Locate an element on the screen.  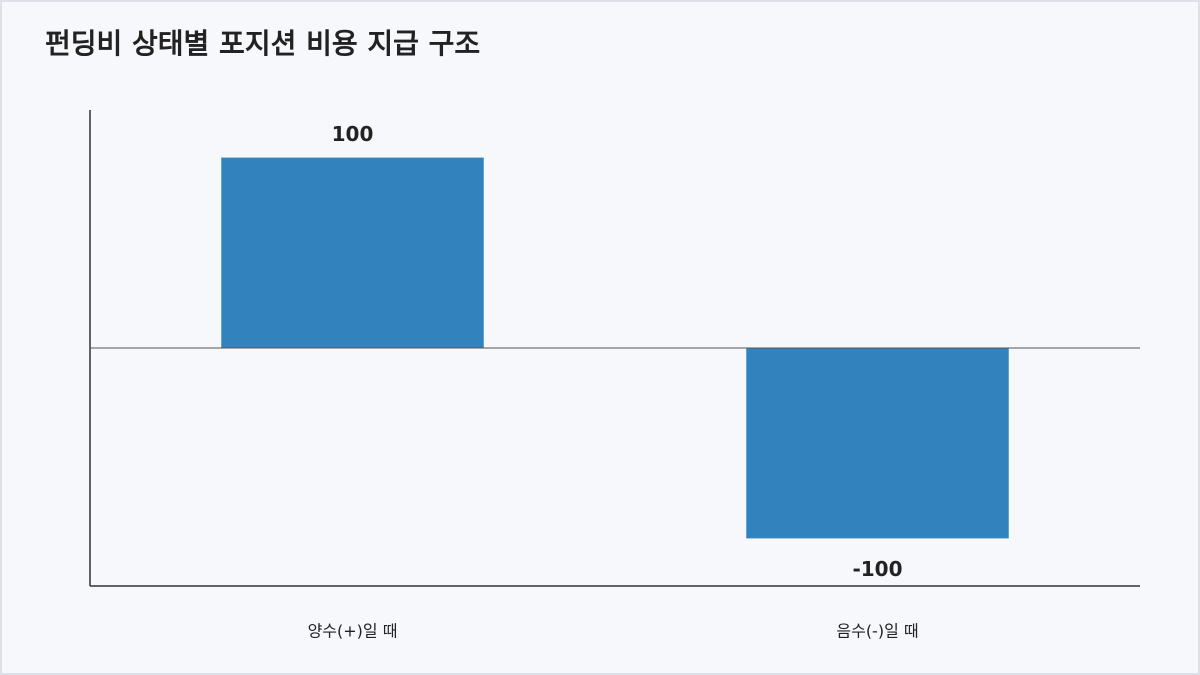
x-tick-label: 음수(-)일 때 is located at coordinates (877, 631).